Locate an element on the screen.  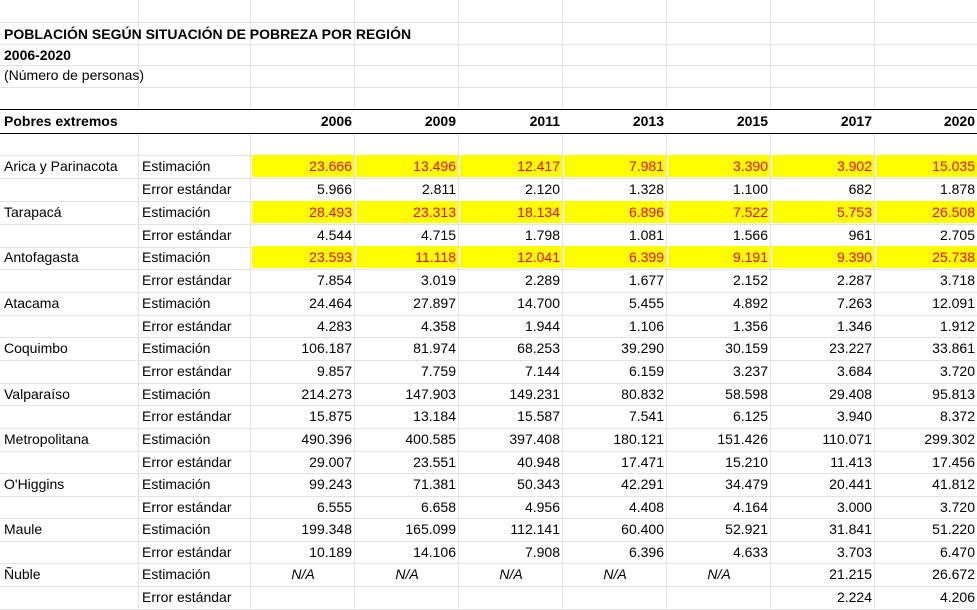
page-subtitle: 2006-2020 is located at coordinates (37, 55).